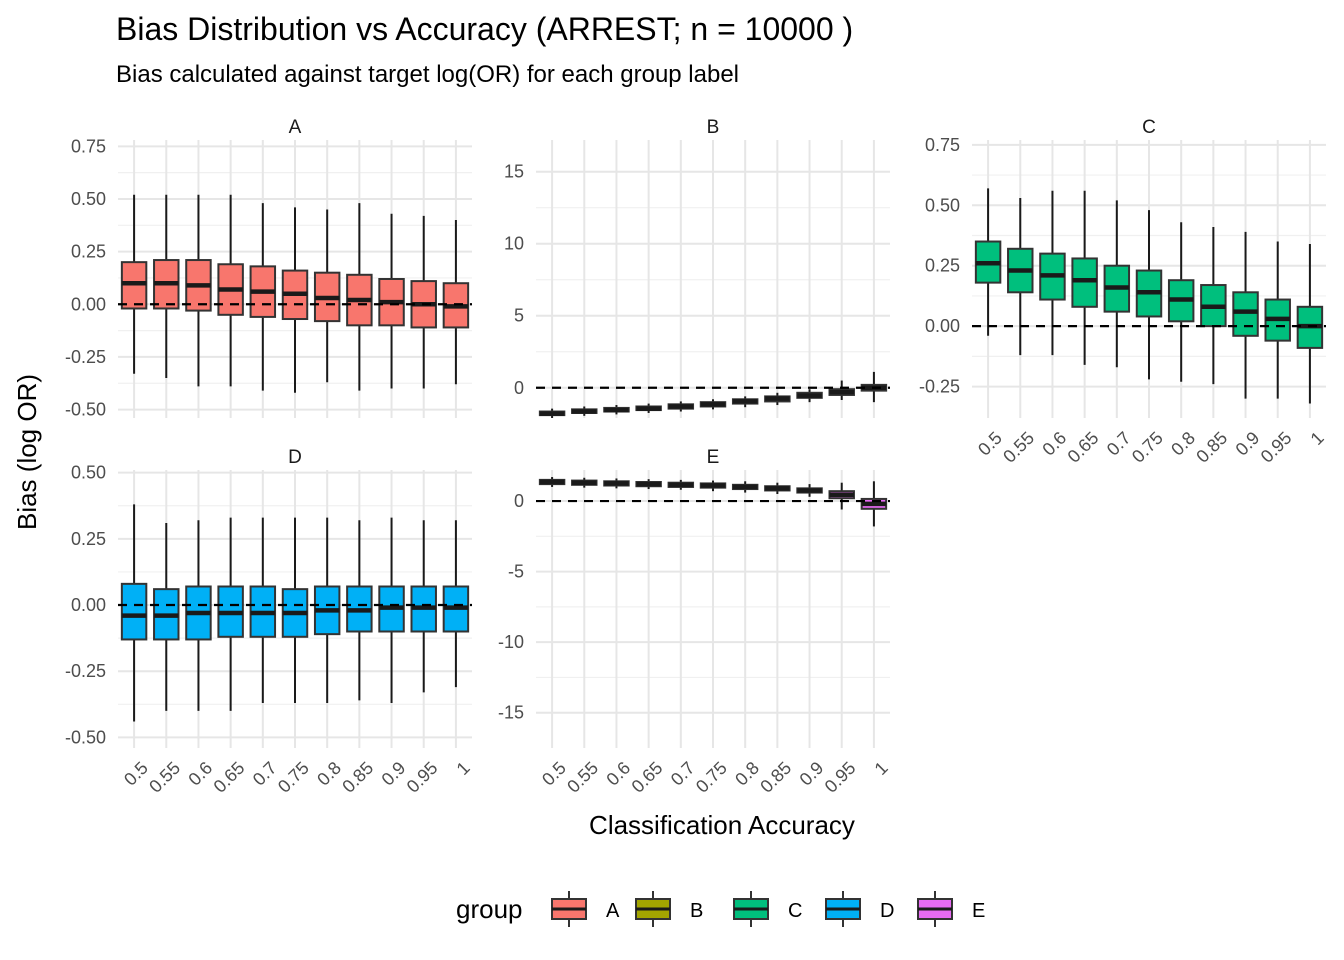 The width and height of the screenshot is (1344, 960). What do you see at coordinates (713, 486) in the screenshot?
I see `box-e-0.75` at bounding box center [713, 486].